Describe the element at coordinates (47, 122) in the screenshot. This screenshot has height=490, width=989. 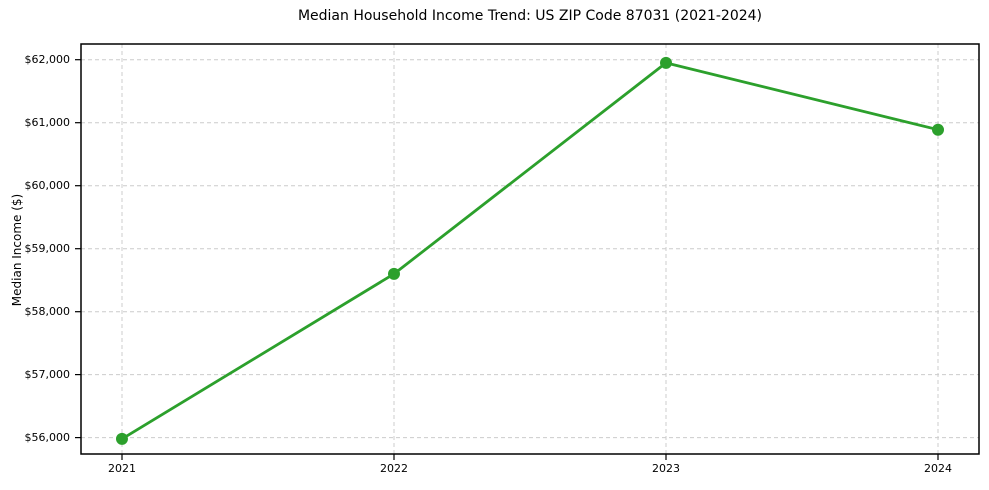
I see `y-tick-label: $61,000` at that location.